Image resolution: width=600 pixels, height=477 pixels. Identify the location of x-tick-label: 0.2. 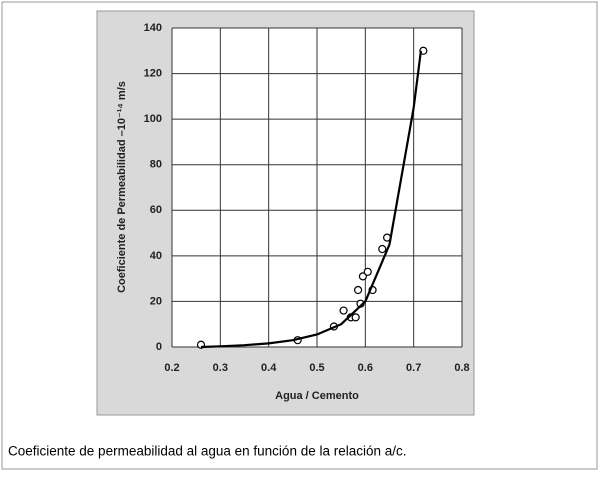
(171, 368).